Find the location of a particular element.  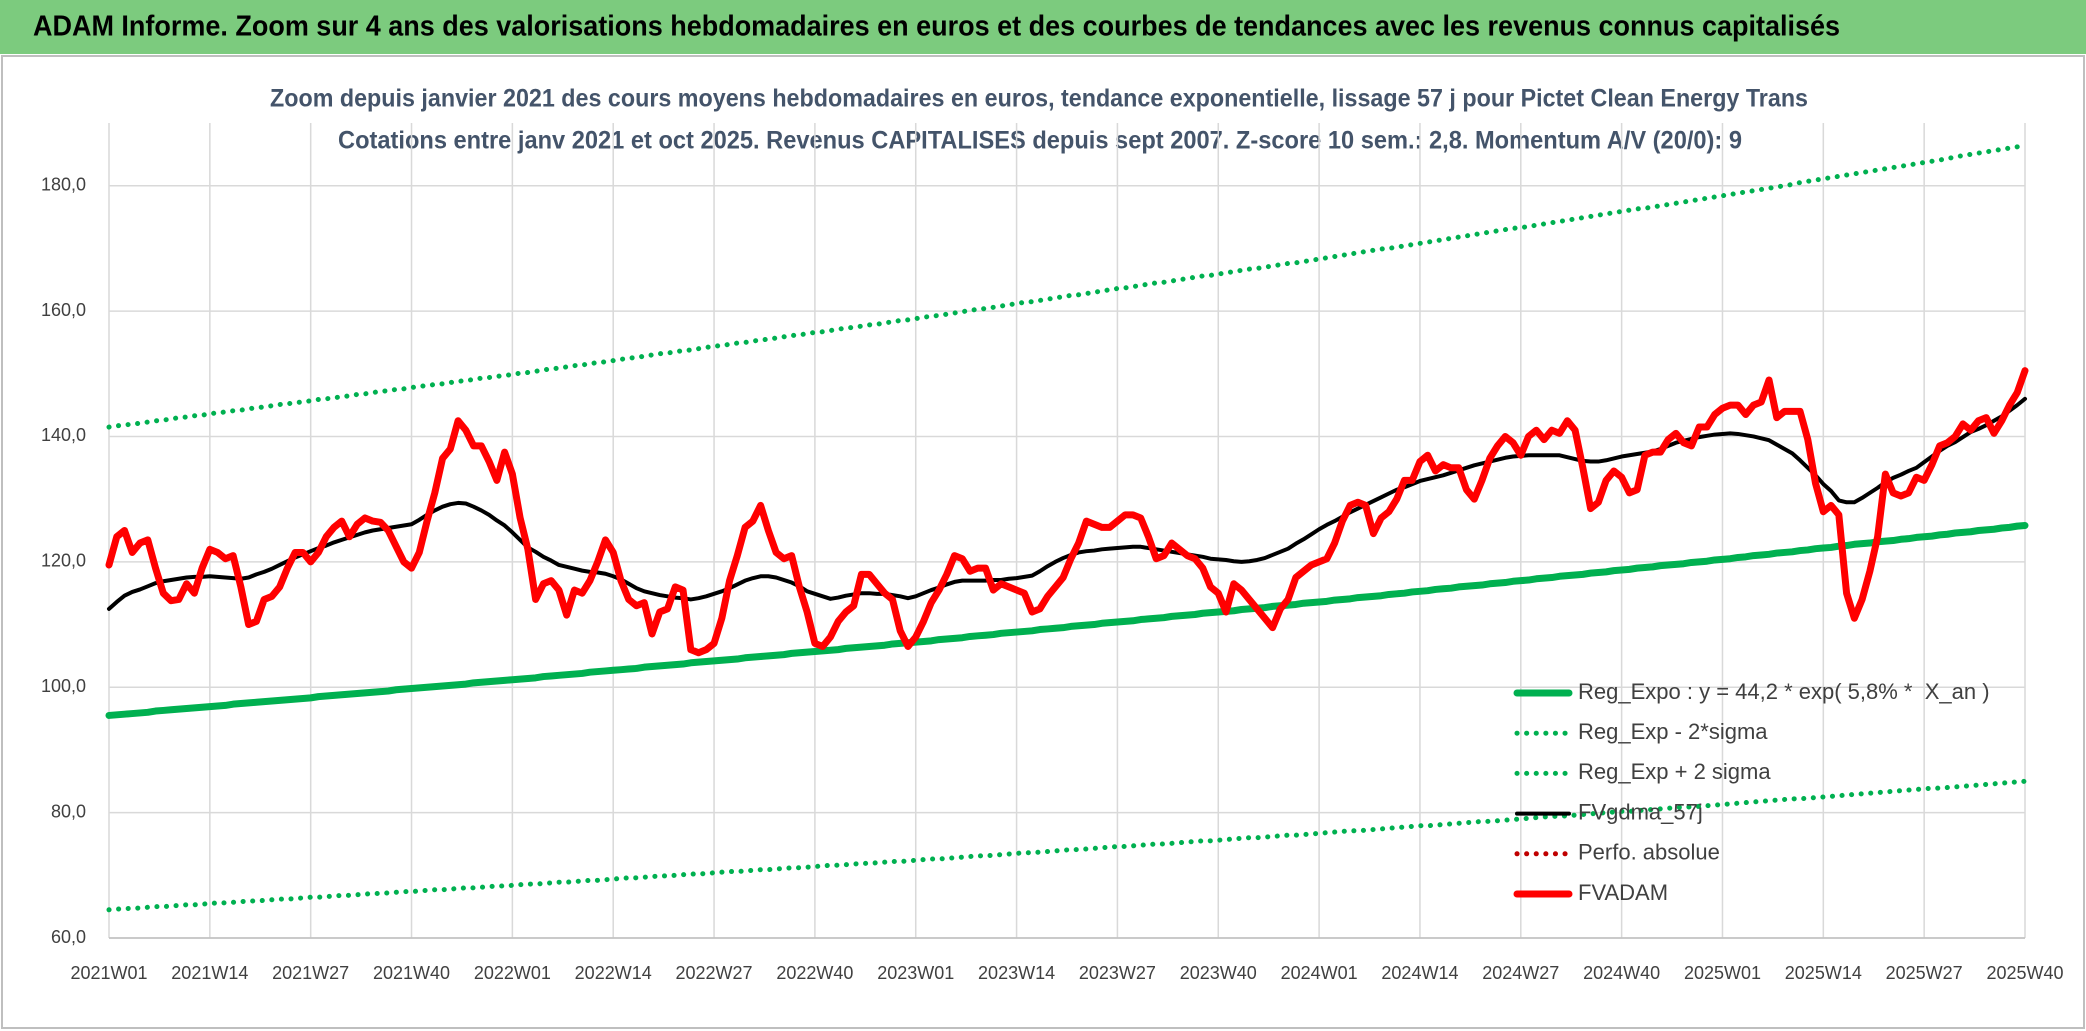

y-tick-label: 120,0 is located at coordinates (63, 561).